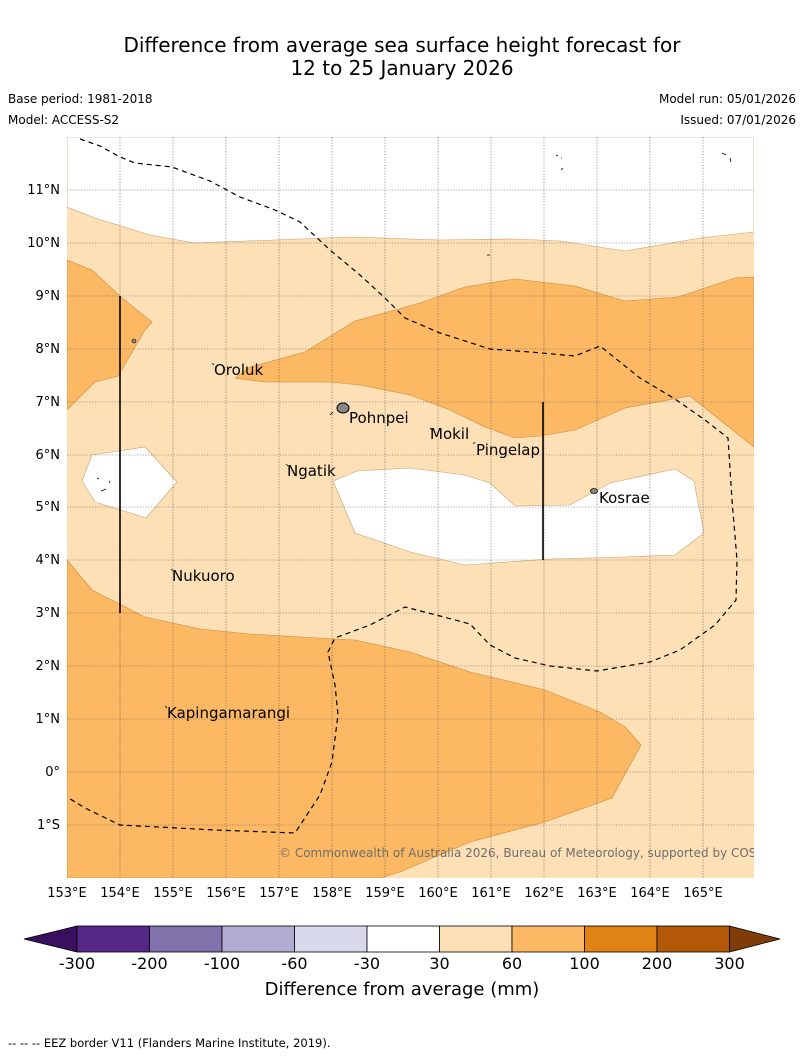  Describe the element at coordinates (474, 443) in the screenshot. I see `pingelap-marker` at that location.